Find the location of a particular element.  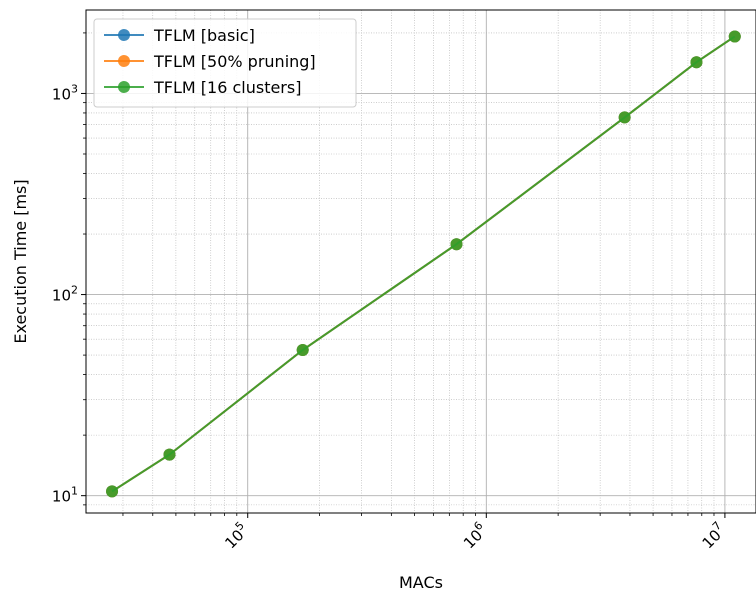

y-axis-label: Execution Time [ms] is located at coordinates (20, 261).